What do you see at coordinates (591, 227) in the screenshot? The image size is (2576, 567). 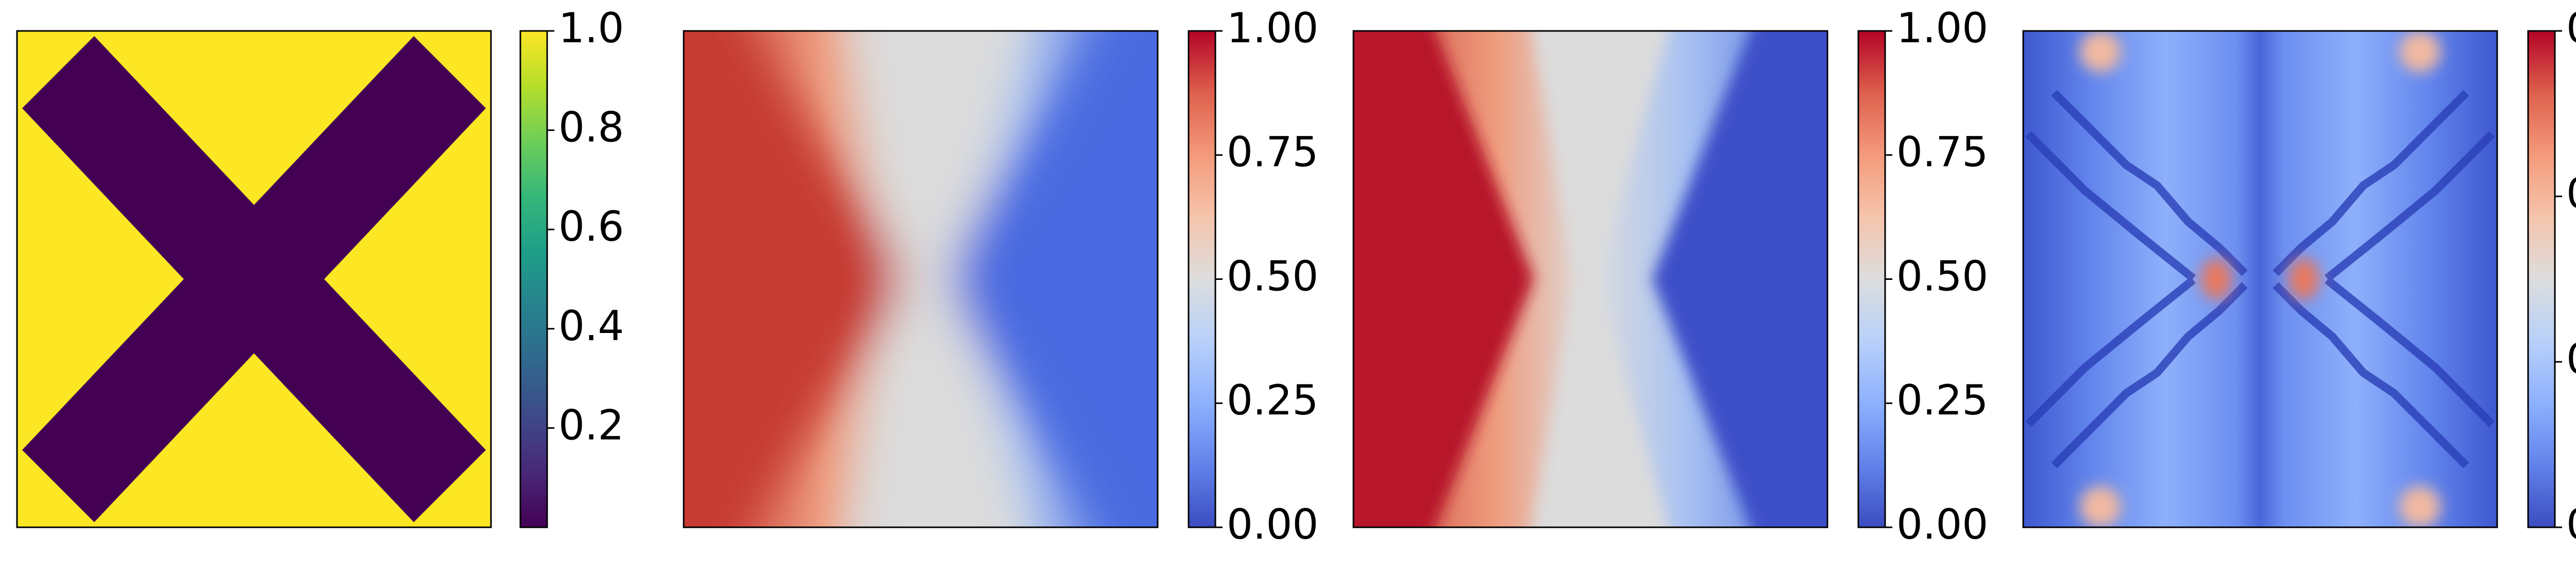 I see `colorbar-tick-label: 0.6` at bounding box center [591, 227].